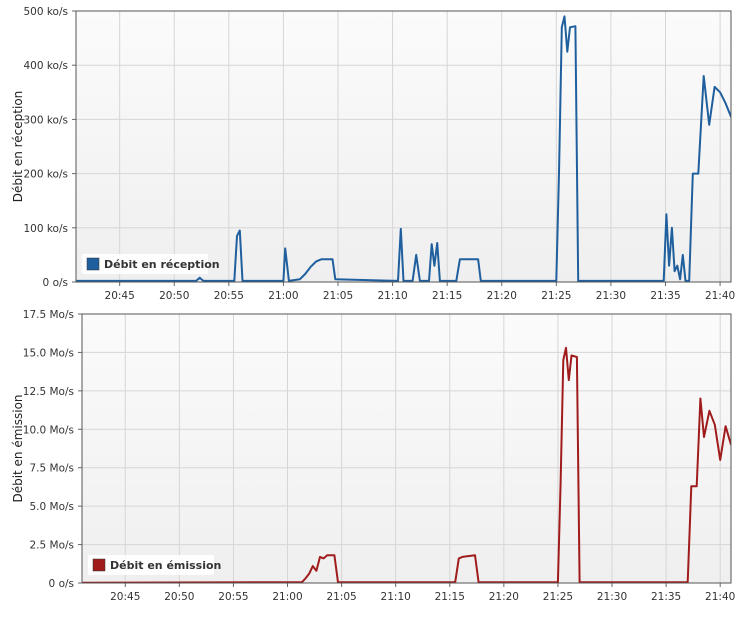  Describe the element at coordinates (392, 296) in the screenshot. I see `chart1-xtick-label: 21:10` at that location.